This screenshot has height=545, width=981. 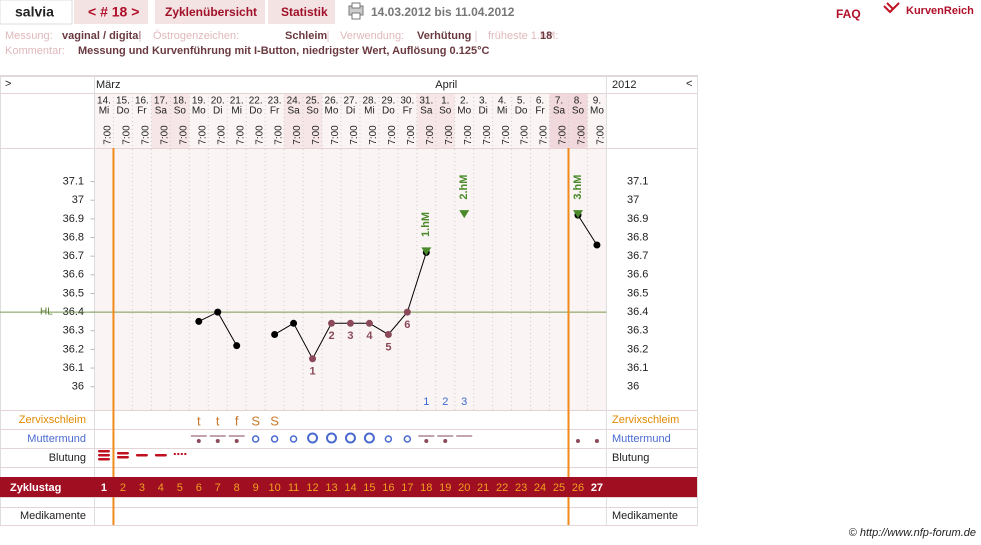 What do you see at coordinates (331, 488) in the screenshot?
I see `cycle-day: 13` at bounding box center [331, 488].